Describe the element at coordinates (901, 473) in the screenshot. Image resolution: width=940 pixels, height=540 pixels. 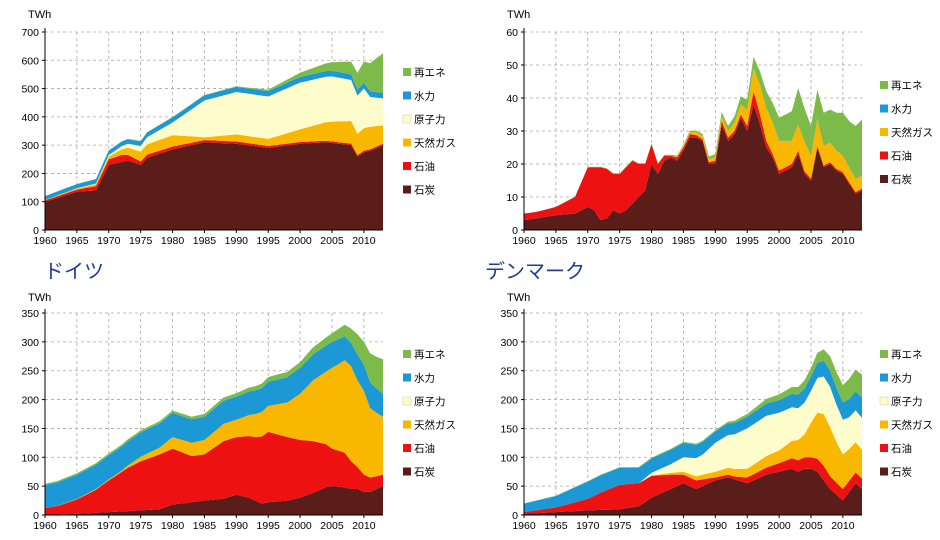
I see `legend-label-coal: 石炭` at that location.